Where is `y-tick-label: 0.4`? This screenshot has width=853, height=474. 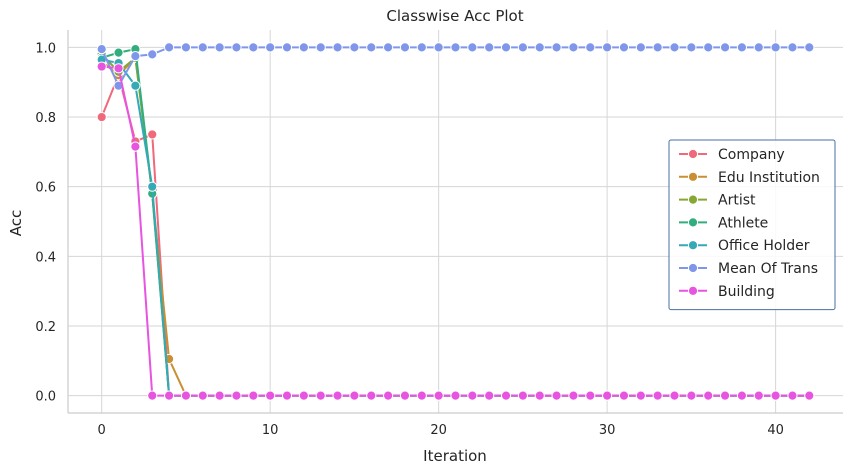
y-tick-label: 0.4 is located at coordinates (45, 257).